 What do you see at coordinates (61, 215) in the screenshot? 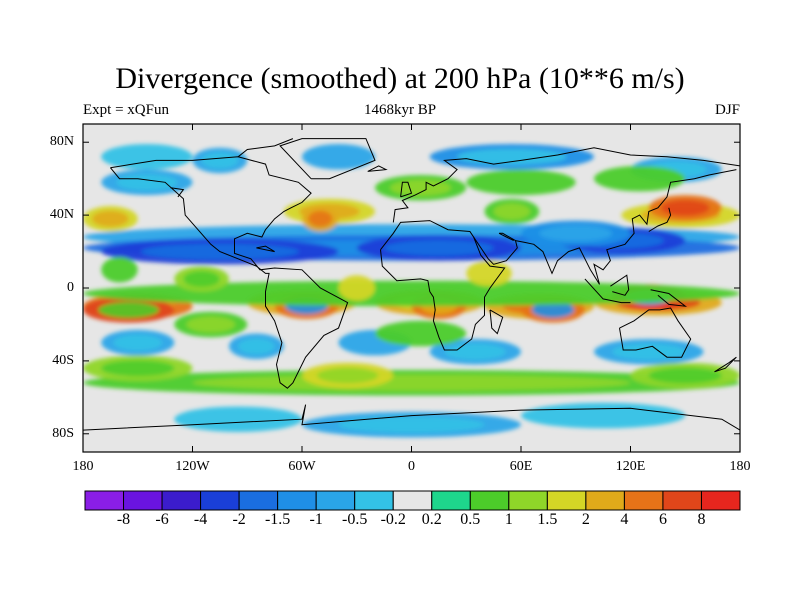
I see `lat-tick-label: 40N` at bounding box center [61, 215].